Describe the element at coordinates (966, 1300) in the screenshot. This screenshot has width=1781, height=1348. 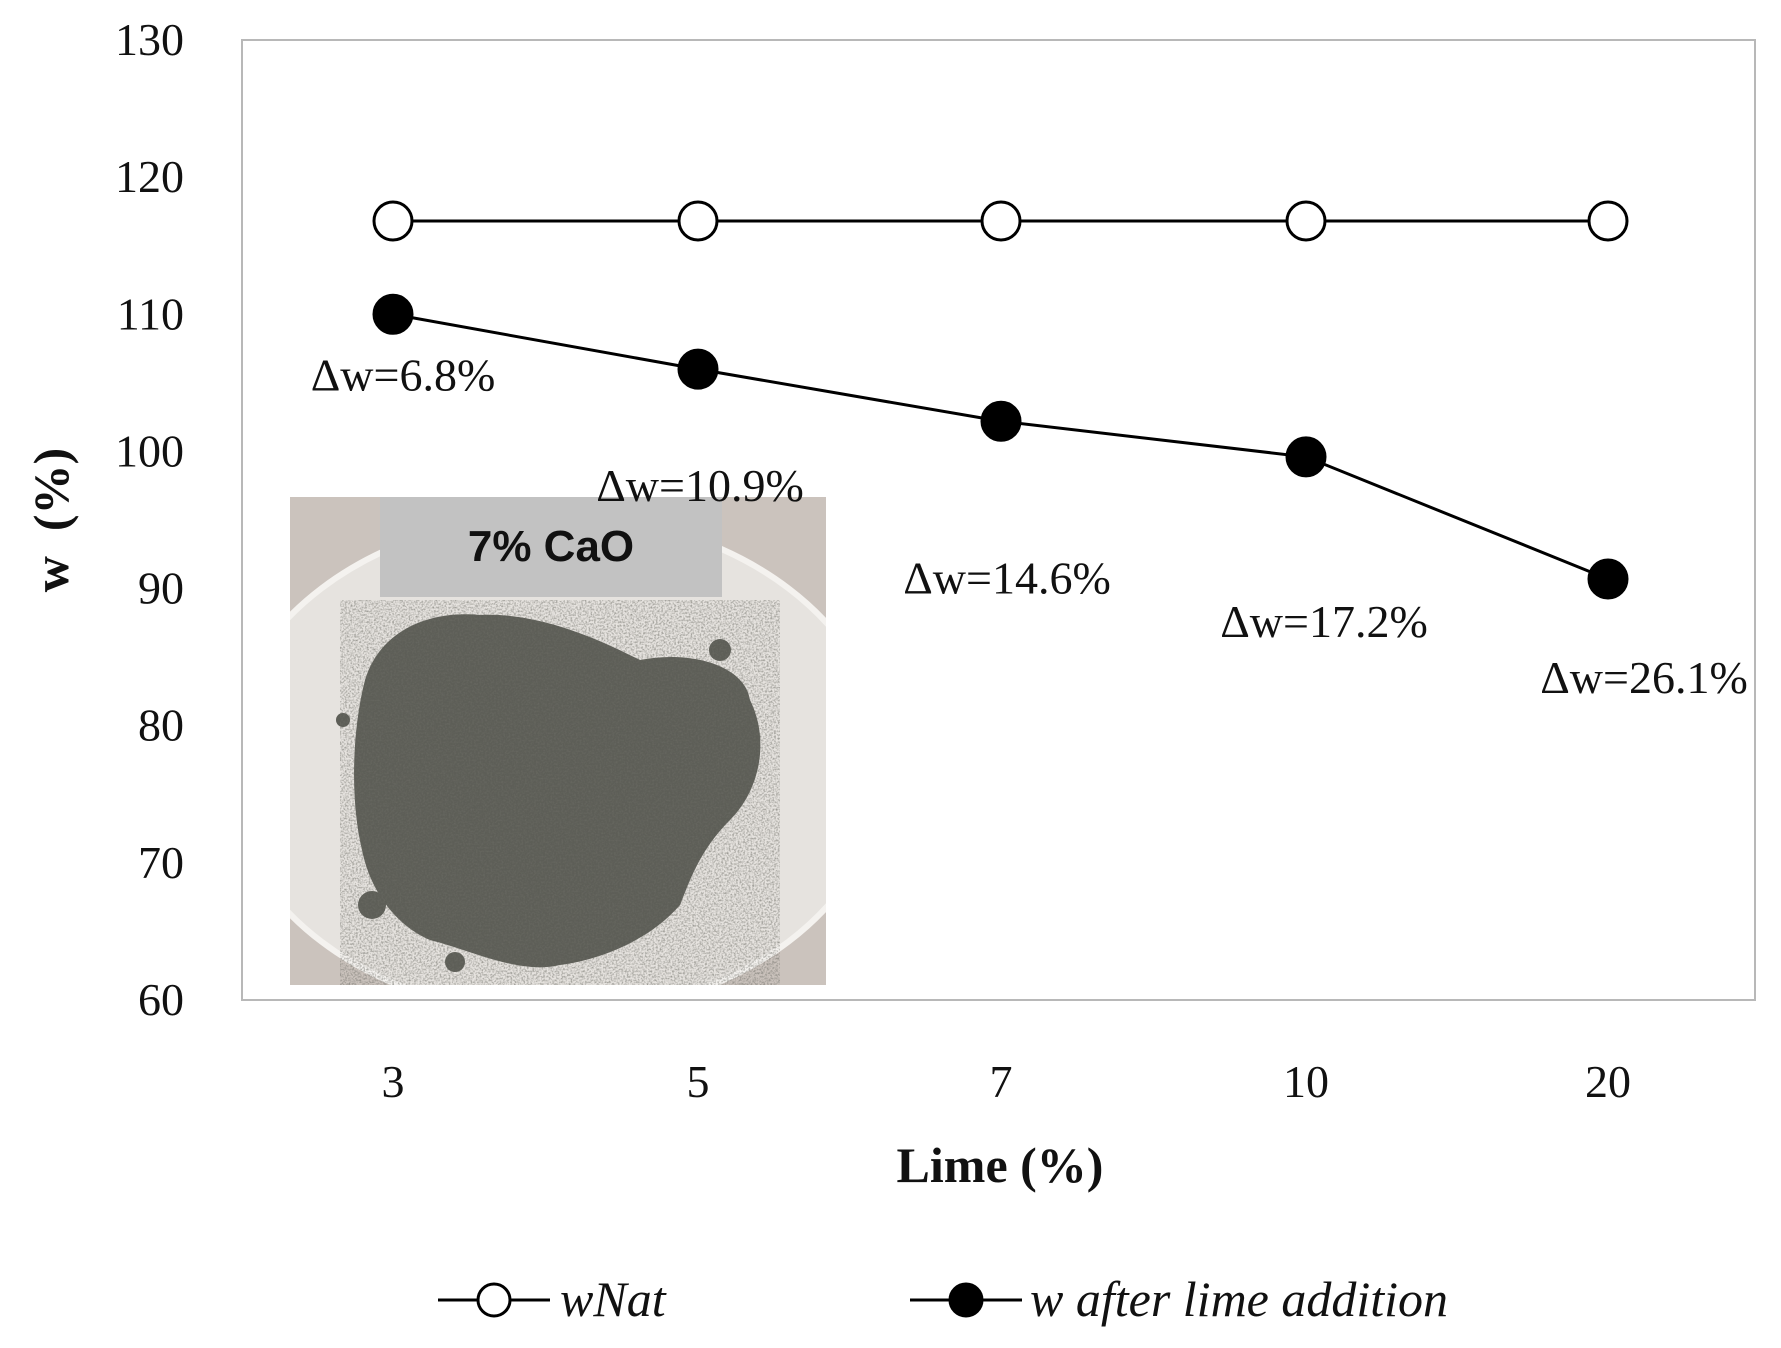
I see `legend-marker-w-after-lime` at that location.